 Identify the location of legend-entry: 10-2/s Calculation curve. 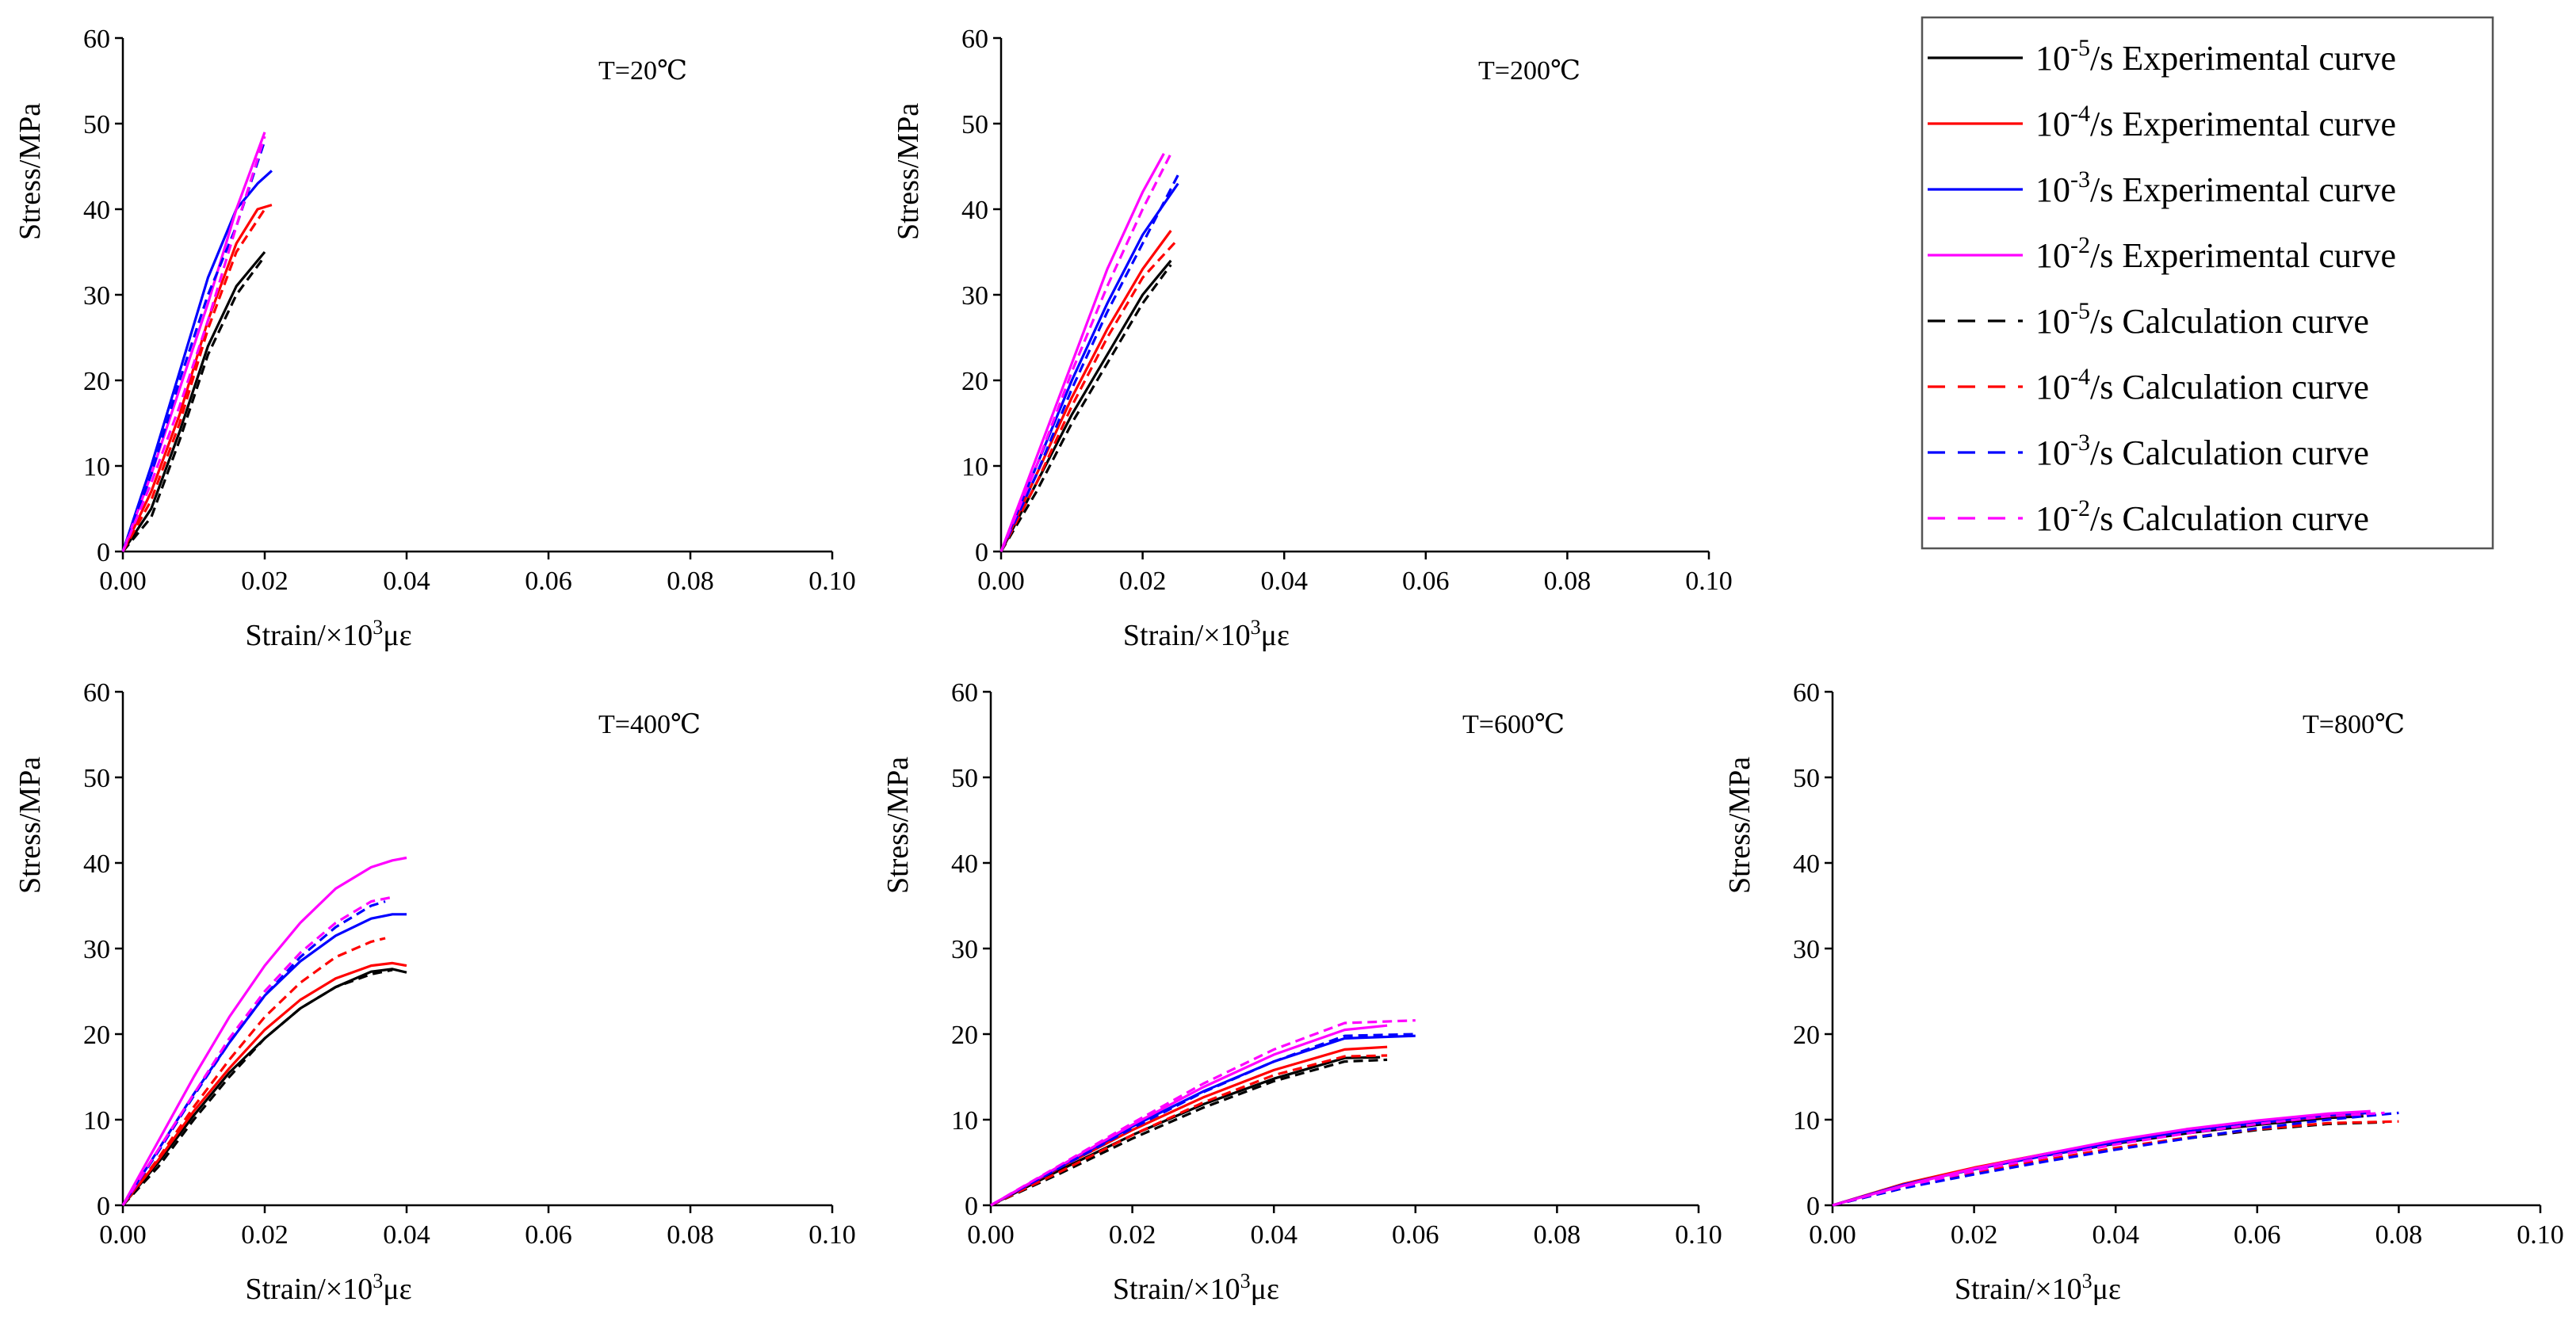
(2148, 517).